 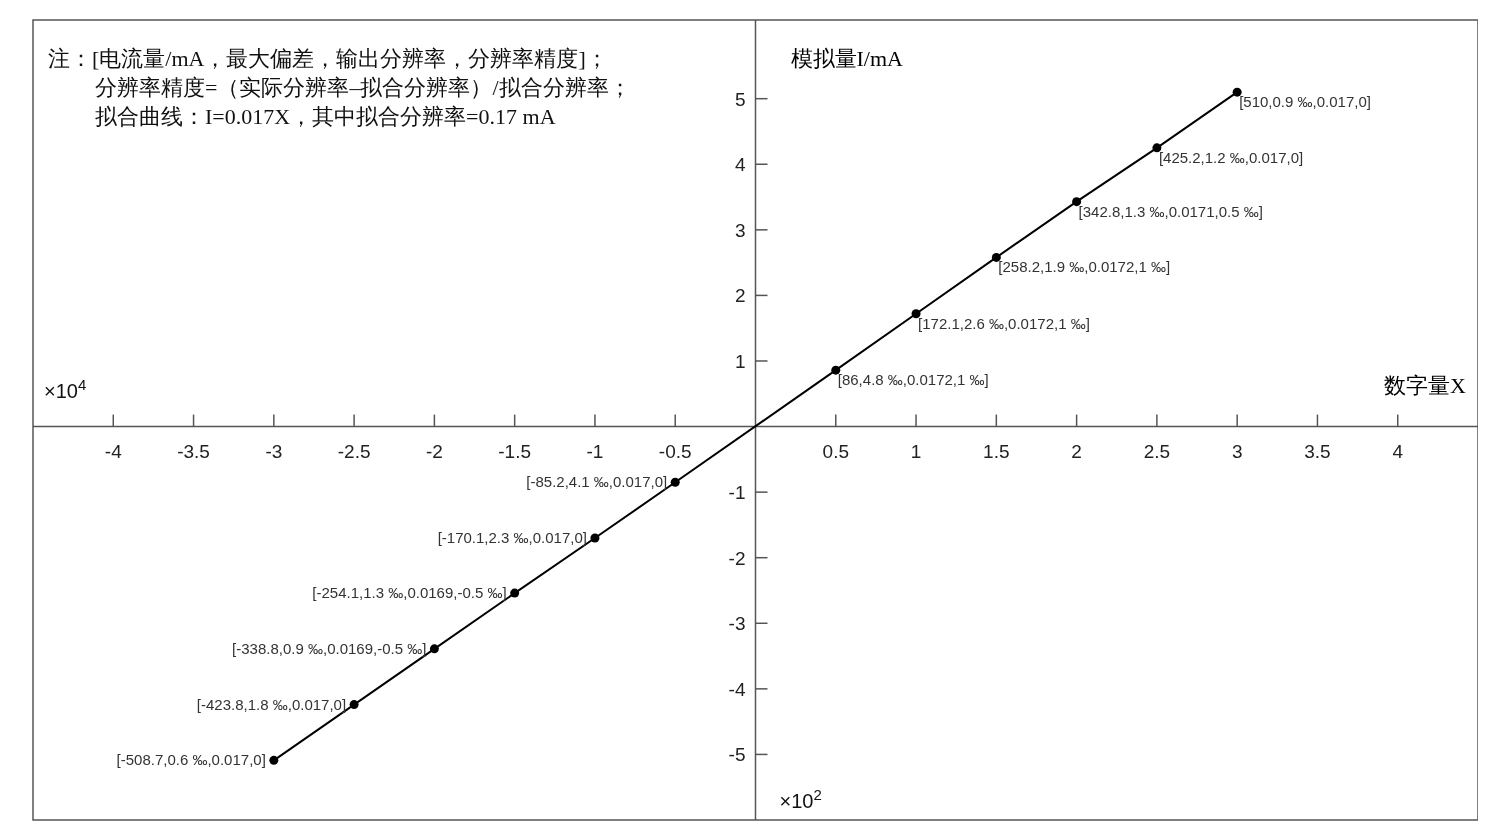 What do you see at coordinates (363, 87) in the screenshot?
I see `annotation: 分辨率精度=（实际分辨率–拟合分辨率）/拟合分辨率；` at bounding box center [363, 87].